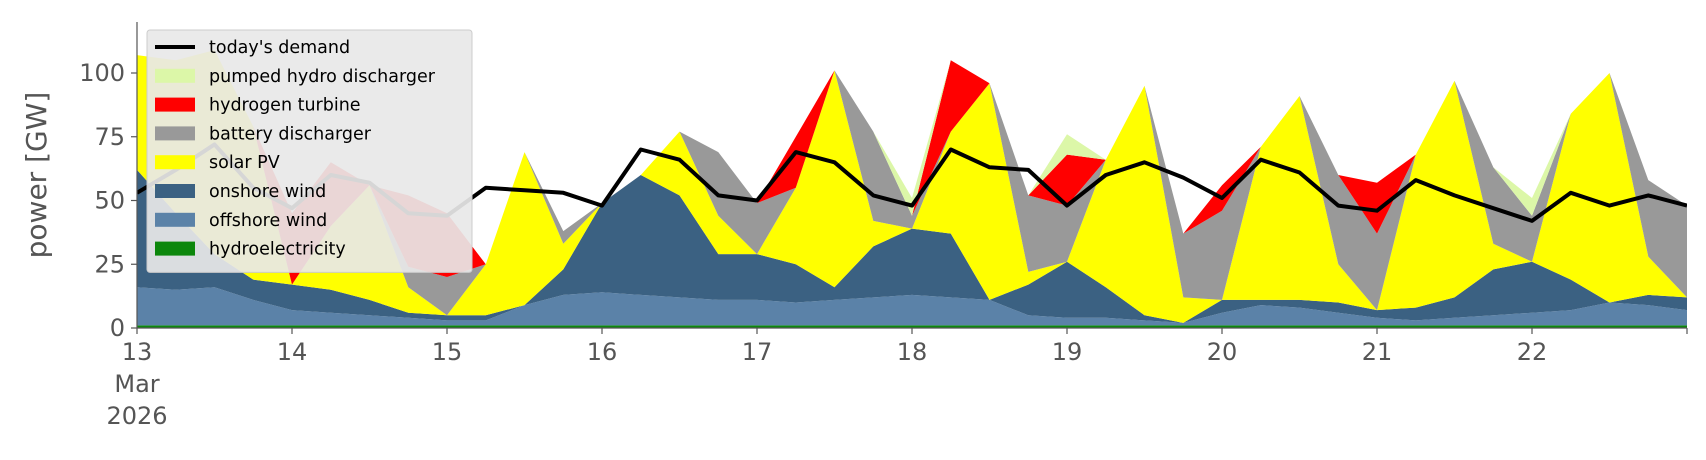 The image size is (1706, 460). I want to click on x-tick-label: 13, so click(137, 352).